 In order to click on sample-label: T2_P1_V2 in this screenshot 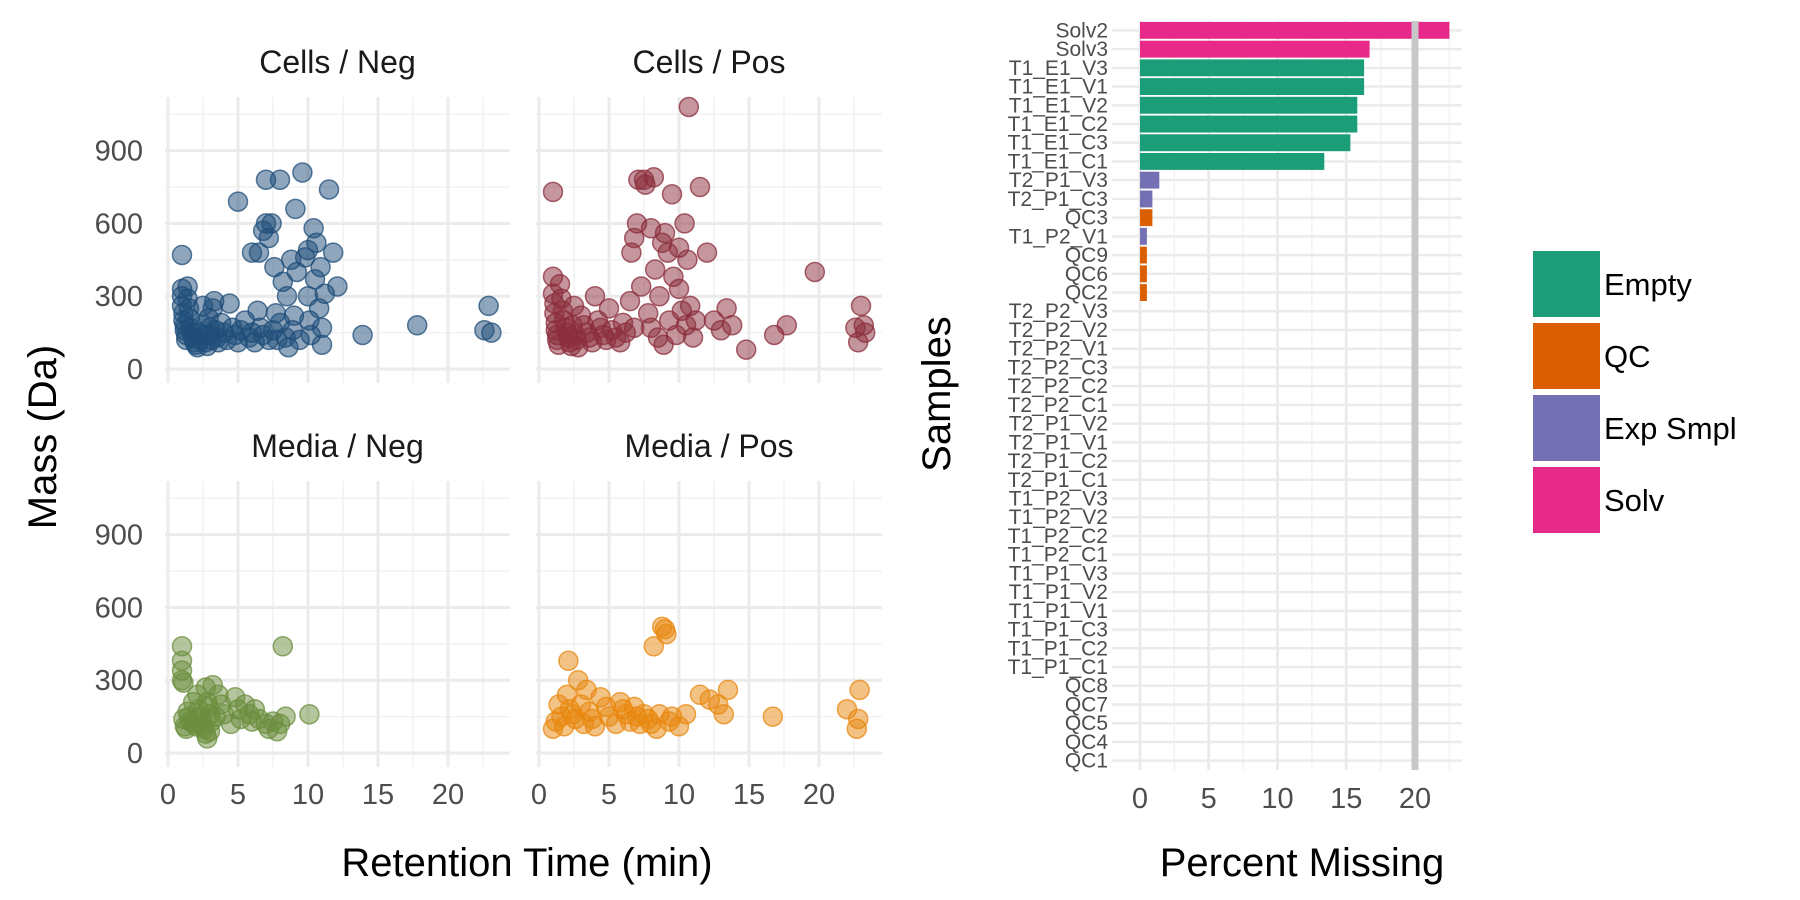, I will do `click(1058, 424)`.